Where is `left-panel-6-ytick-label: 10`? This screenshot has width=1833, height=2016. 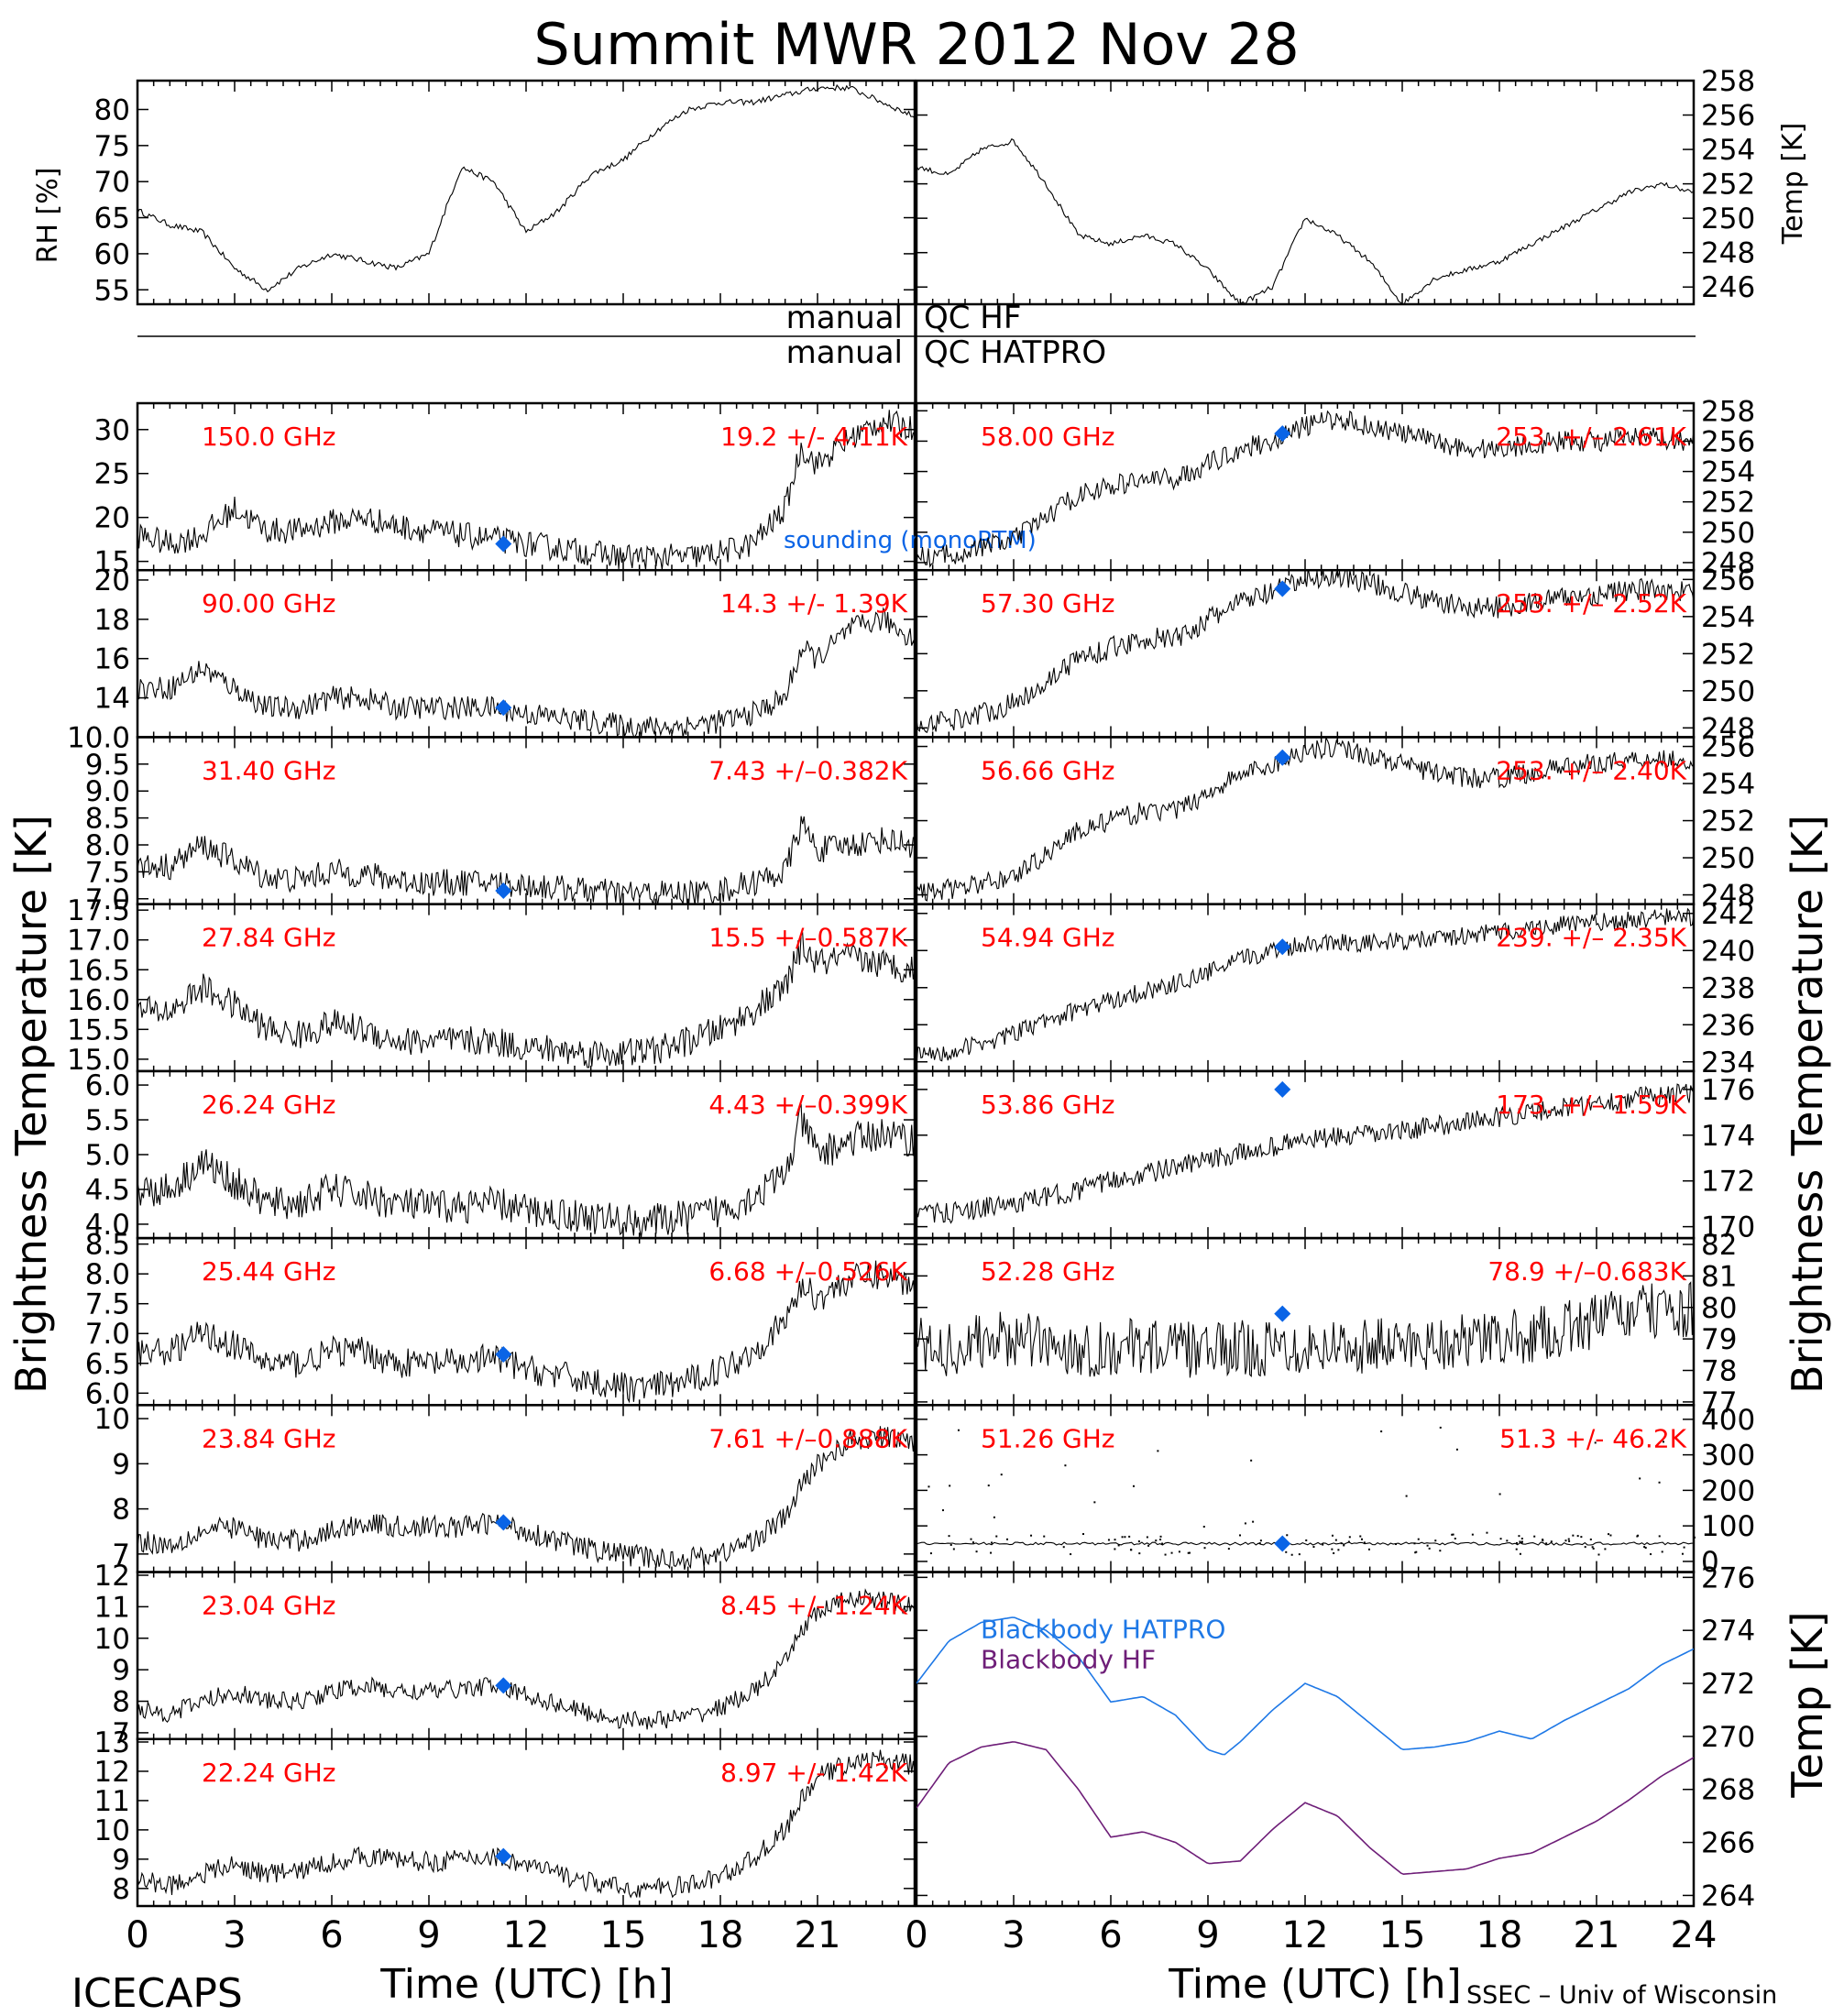
left-panel-6-ytick-label: 10 is located at coordinates (112, 1419).